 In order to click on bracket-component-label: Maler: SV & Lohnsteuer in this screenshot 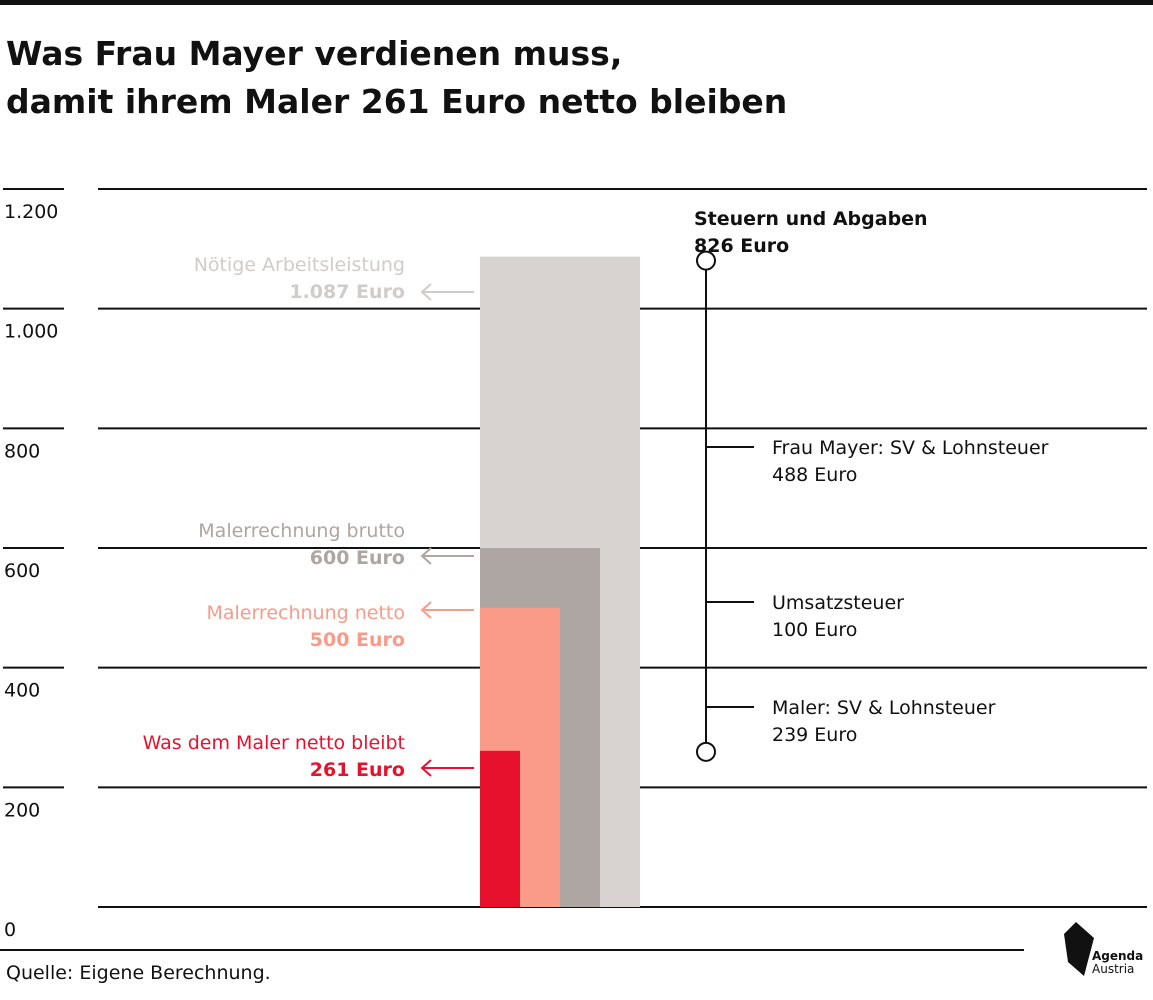, I will do `click(884, 708)`.